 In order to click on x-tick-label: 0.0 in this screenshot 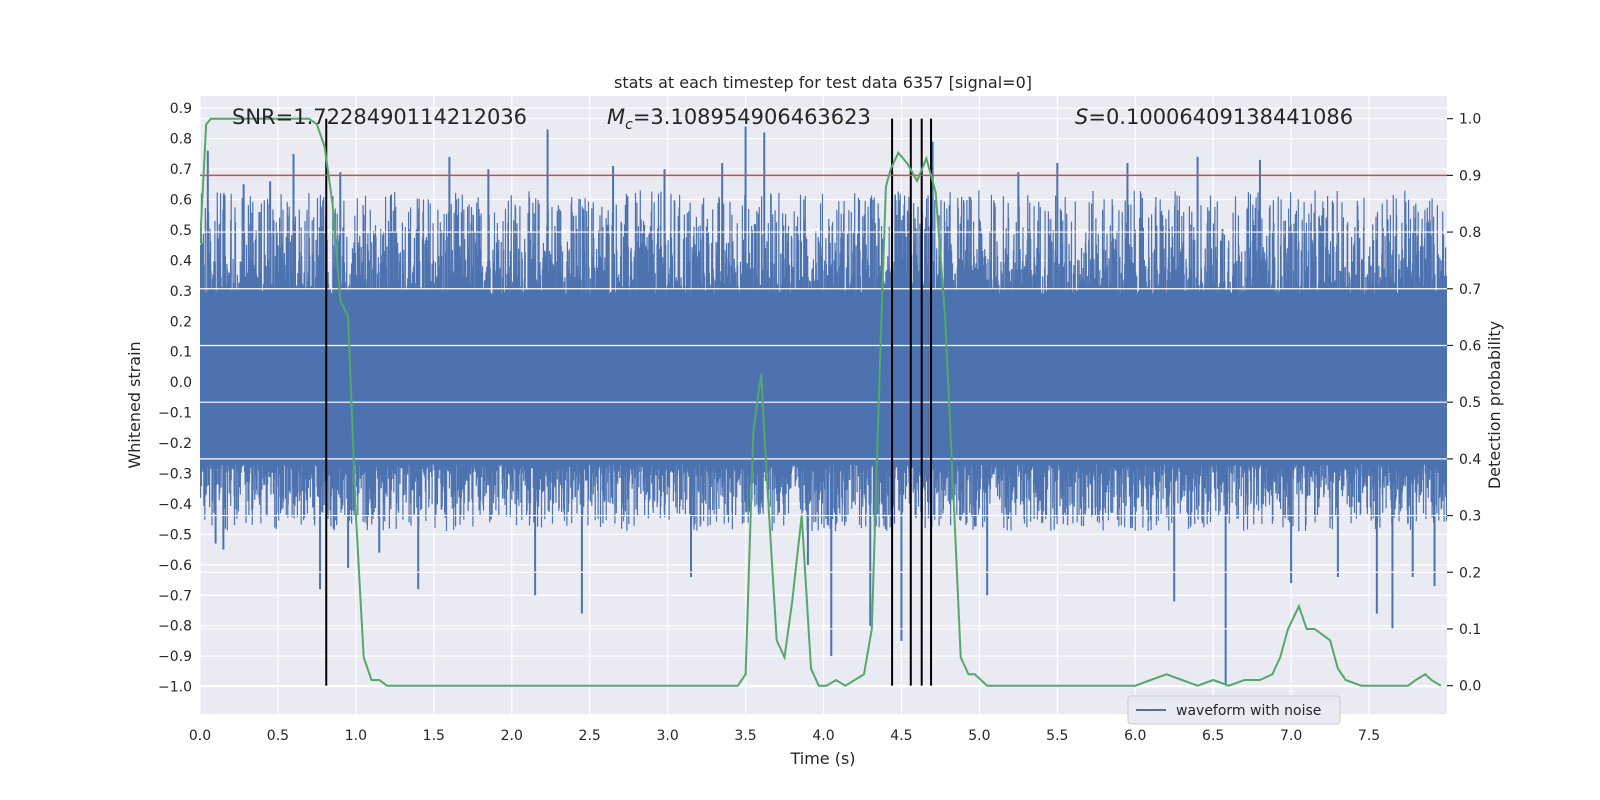, I will do `click(200, 736)`.